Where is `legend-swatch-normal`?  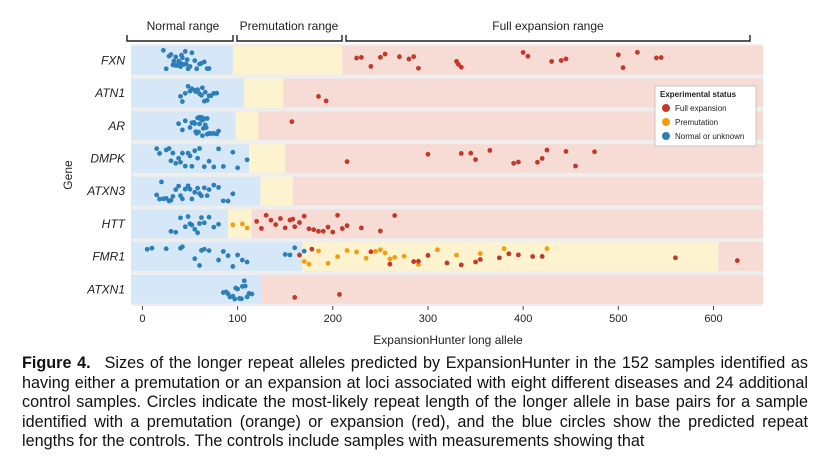 legend-swatch-normal is located at coordinates (666, 136).